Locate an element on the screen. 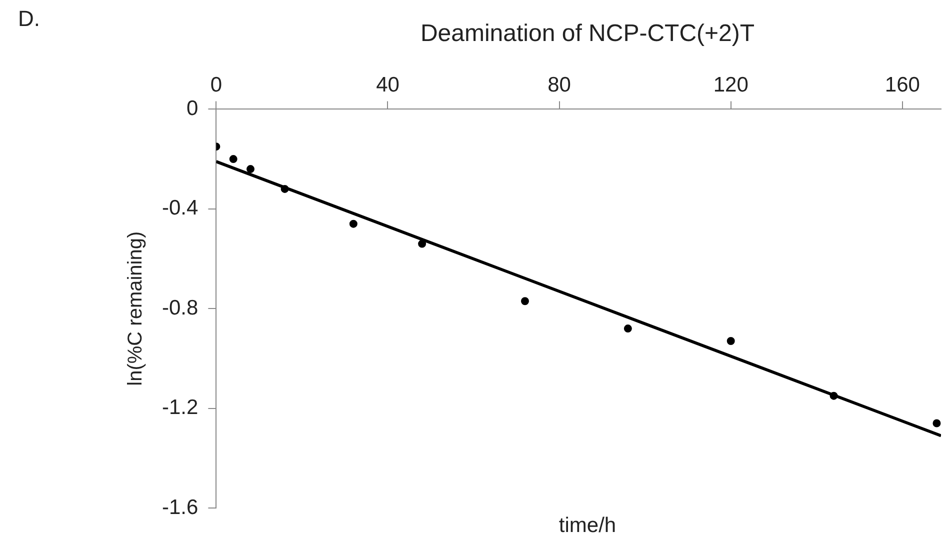 Image resolution: width=946 pixels, height=548 pixels. x-tick-label: 160 is located at coordinates (902, 84).